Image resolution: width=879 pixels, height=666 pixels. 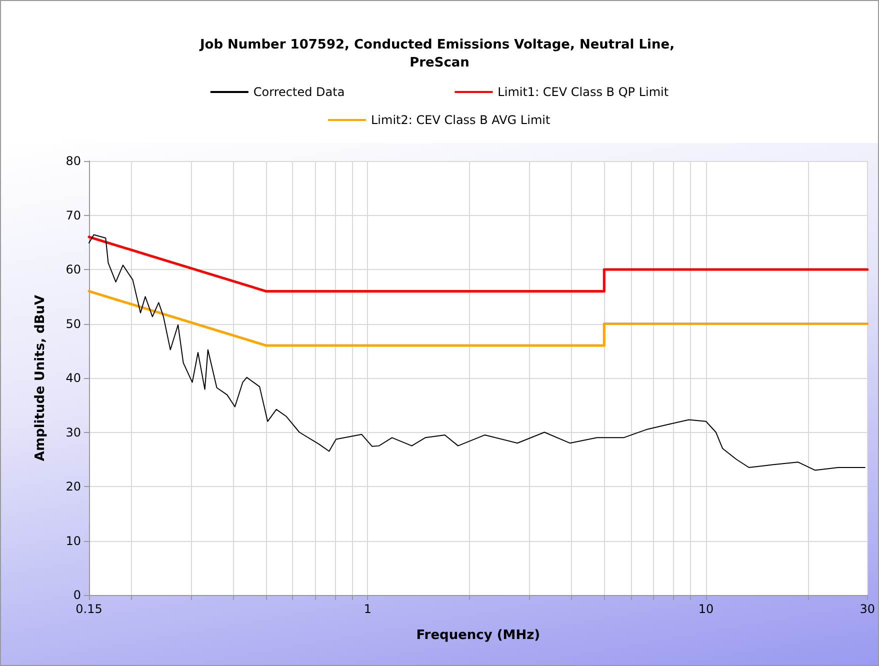 I want to click on x-tick-label: 1, so click(x=368, y=609).